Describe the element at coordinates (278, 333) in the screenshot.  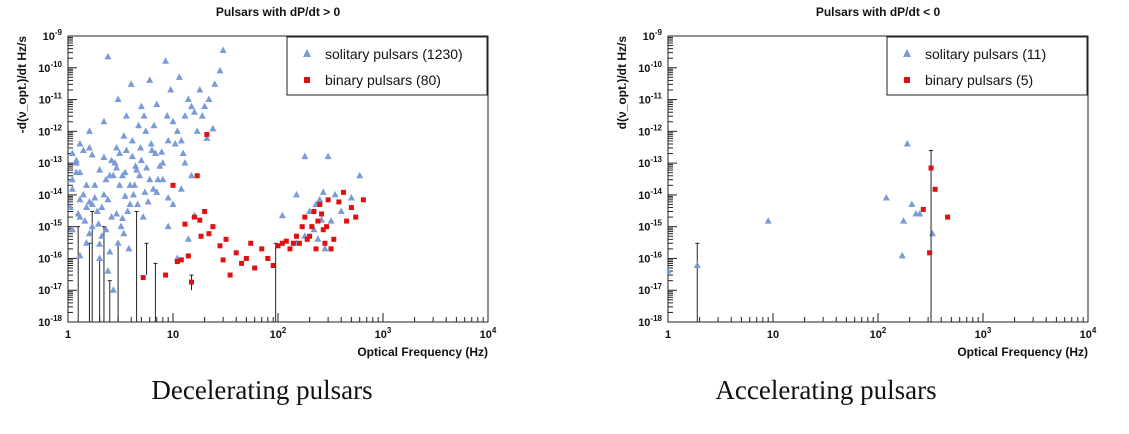
I see `x-tick-label: 10²` at that location.